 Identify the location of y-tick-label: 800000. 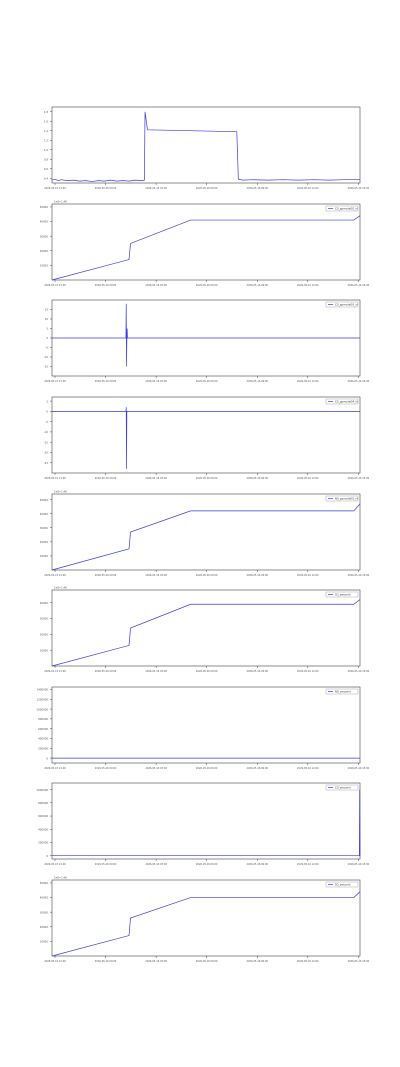
(43, 719).